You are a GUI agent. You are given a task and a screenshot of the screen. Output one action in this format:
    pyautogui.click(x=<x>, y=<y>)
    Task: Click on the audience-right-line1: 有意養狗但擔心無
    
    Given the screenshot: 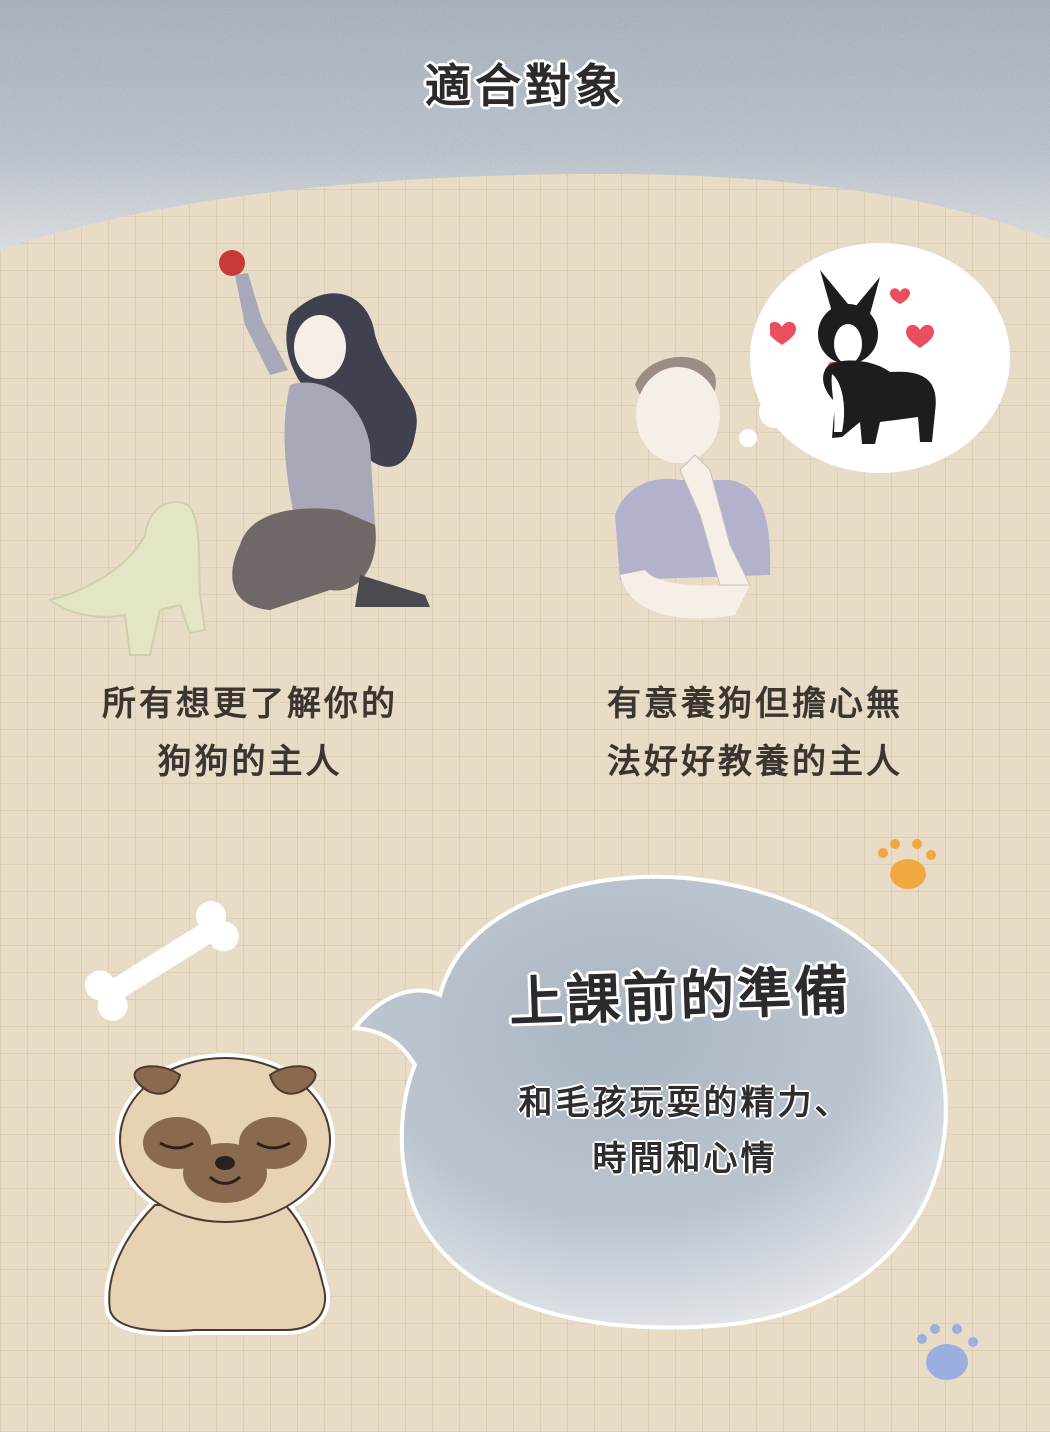 What is the action you would take?
    pyautogui.click(x=755, y=704)
    